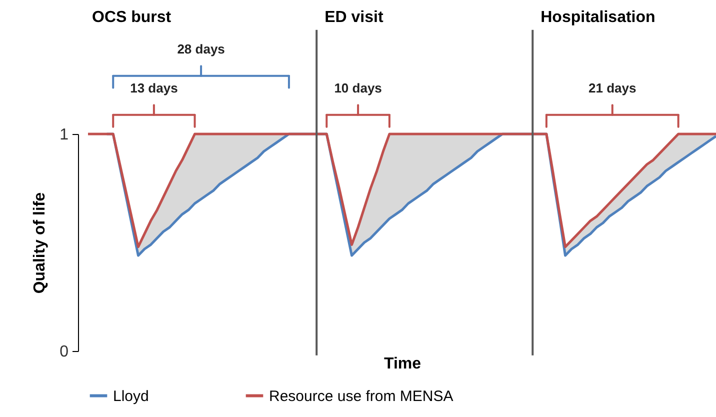 This screenshot has width=716, height=417. What do you see at coordinates (612, 88) in the screenshot?
I see `text: 21 days` at bounding box center [612, 88].